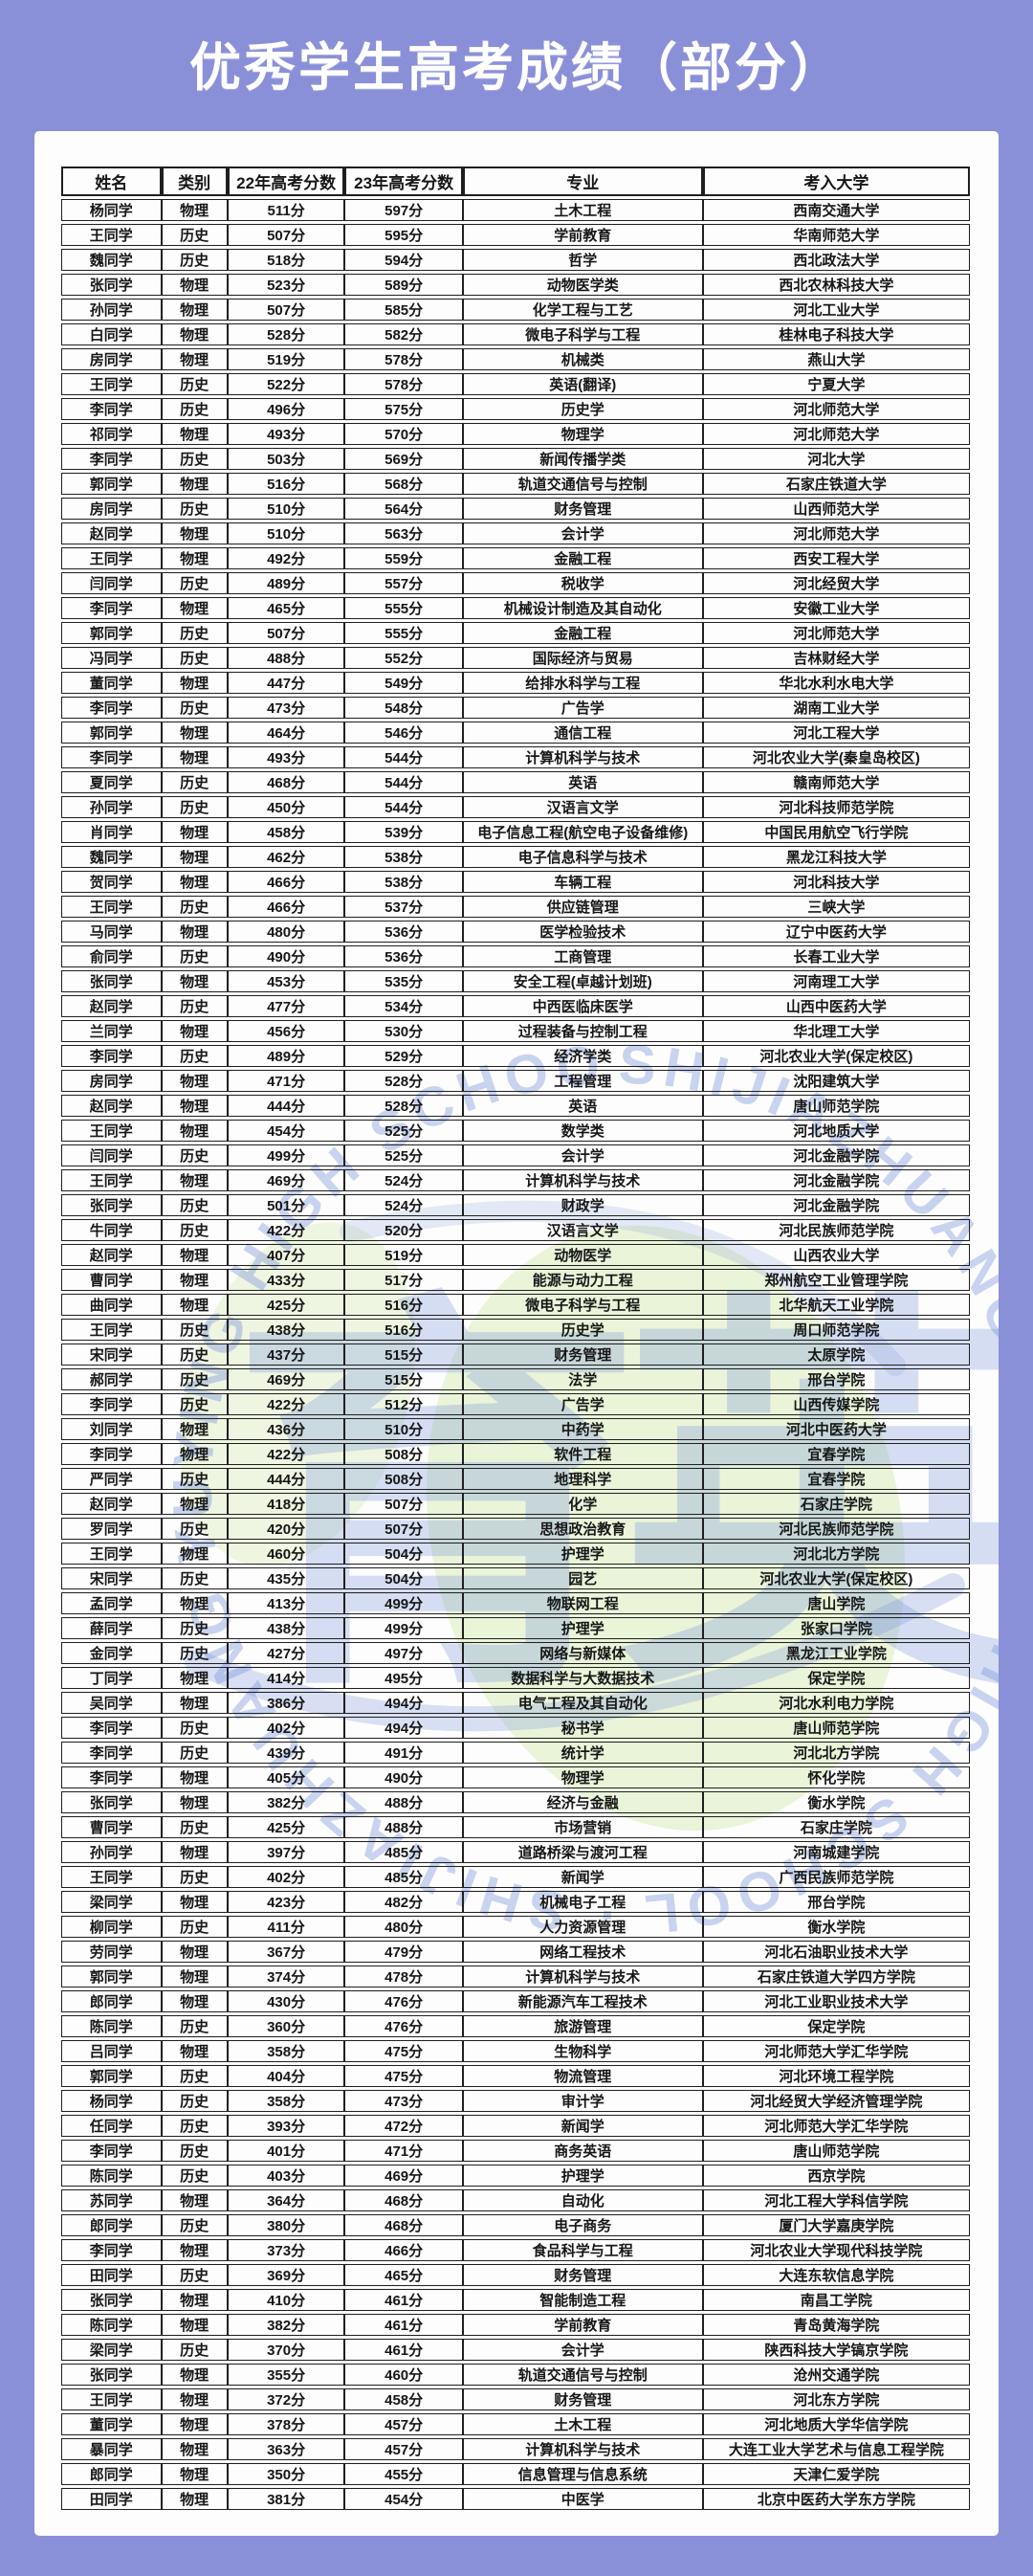  Describe the element at coordinates (403, 1255) in the screenshot. I see `cell-score-2023: 519分` at that location.